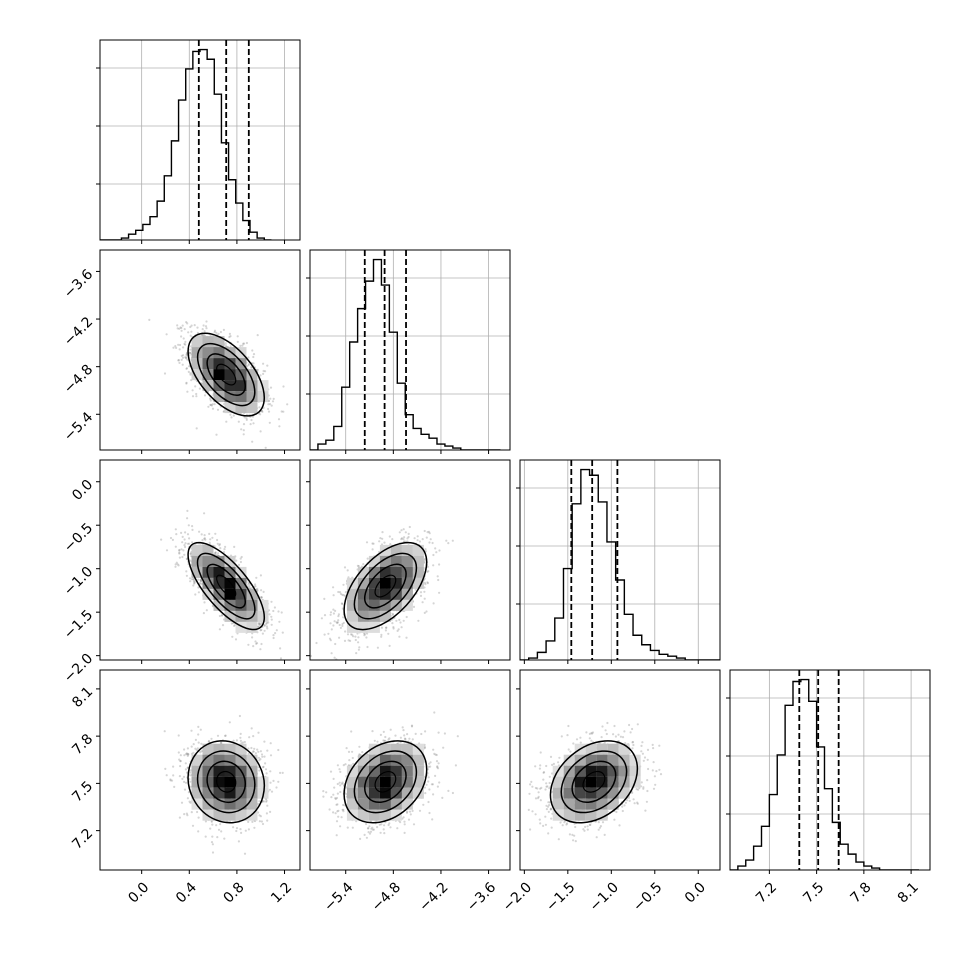 This screenshot has width=970, height=970. I want to click on y-tick-label: −2.0, so click(78, 668).